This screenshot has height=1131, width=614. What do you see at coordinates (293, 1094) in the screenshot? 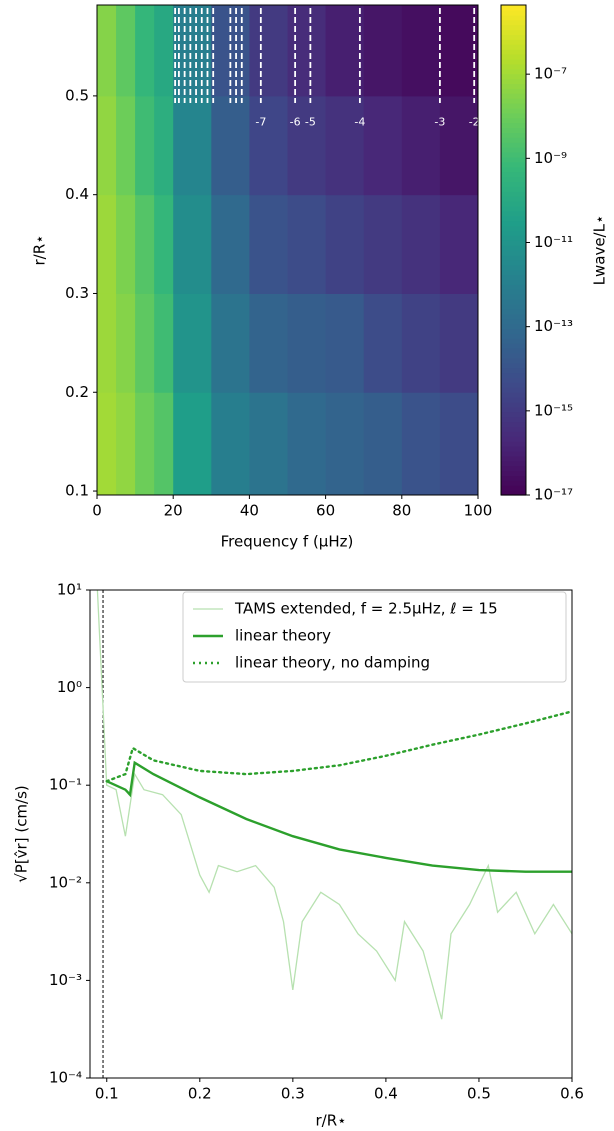
I see `x-tick-label: 0.3` at bounding box center [293, 1094].